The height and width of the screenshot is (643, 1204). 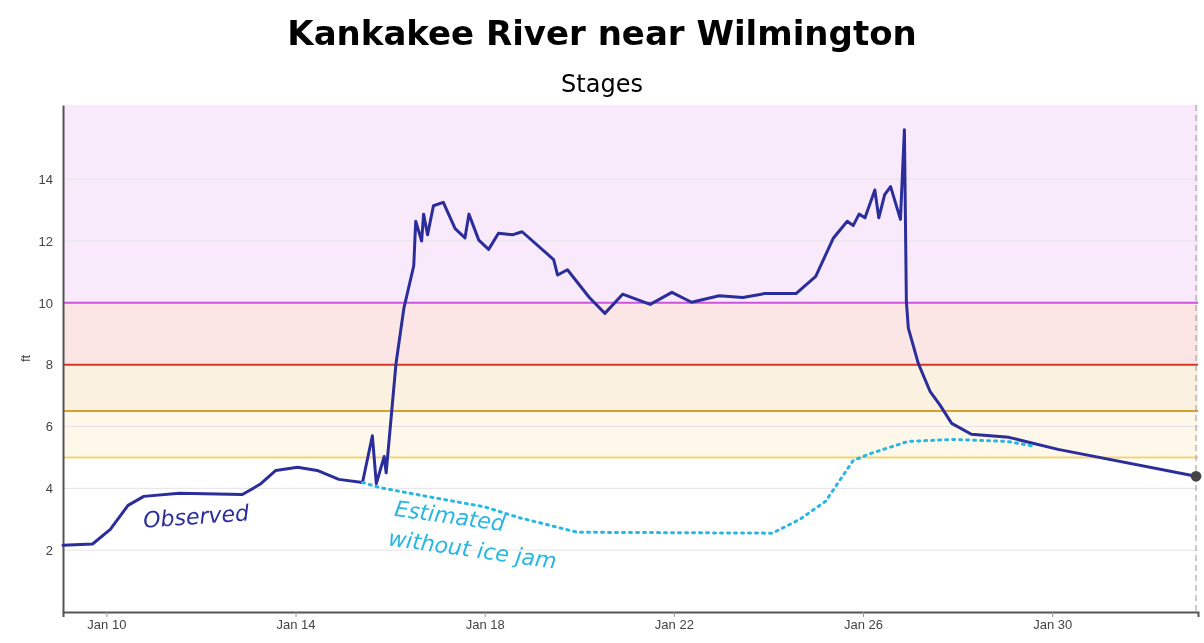 What do you see at coordinates (45, 241) in the screenshot?
I see `y-tick-label: 12` at bounding box center [45, 241].